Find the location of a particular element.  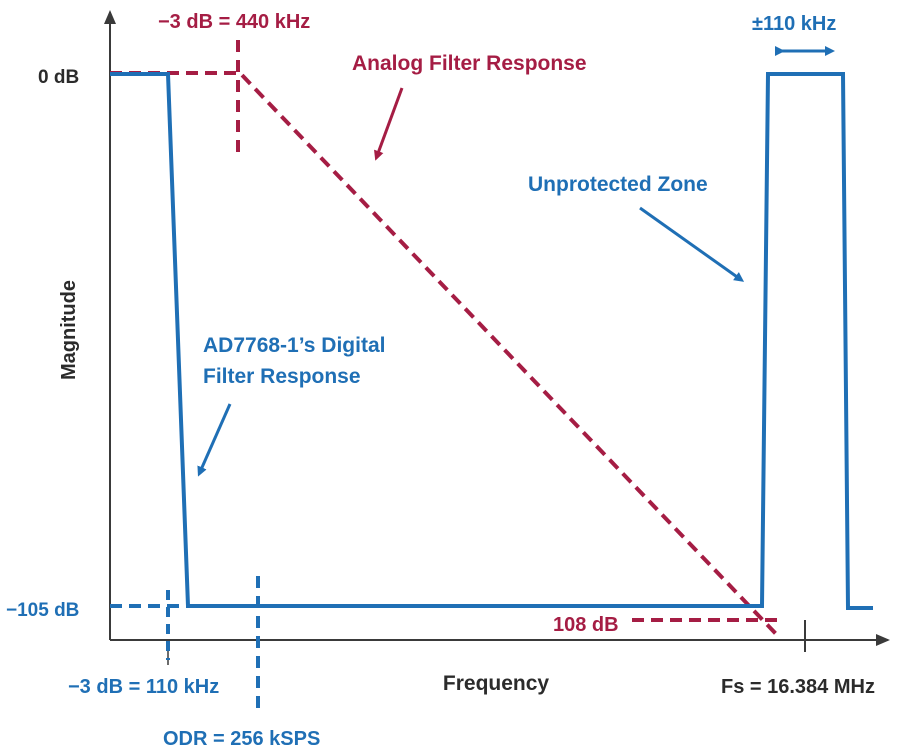

unprotected-zone-label: Unprotected Zone is located at coordinates (618, 184).